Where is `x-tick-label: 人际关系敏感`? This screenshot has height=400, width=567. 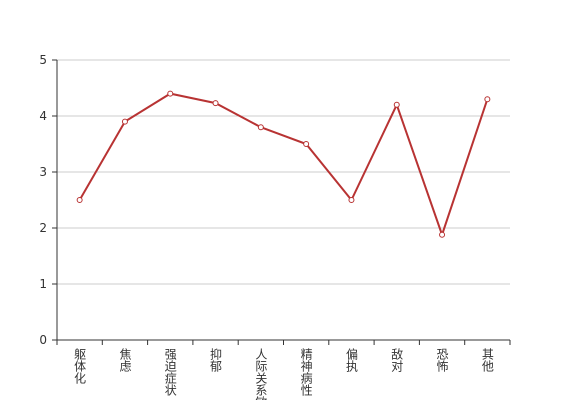
x-tick-label: 人际关系敏感 is located at coordinates (261, 374).